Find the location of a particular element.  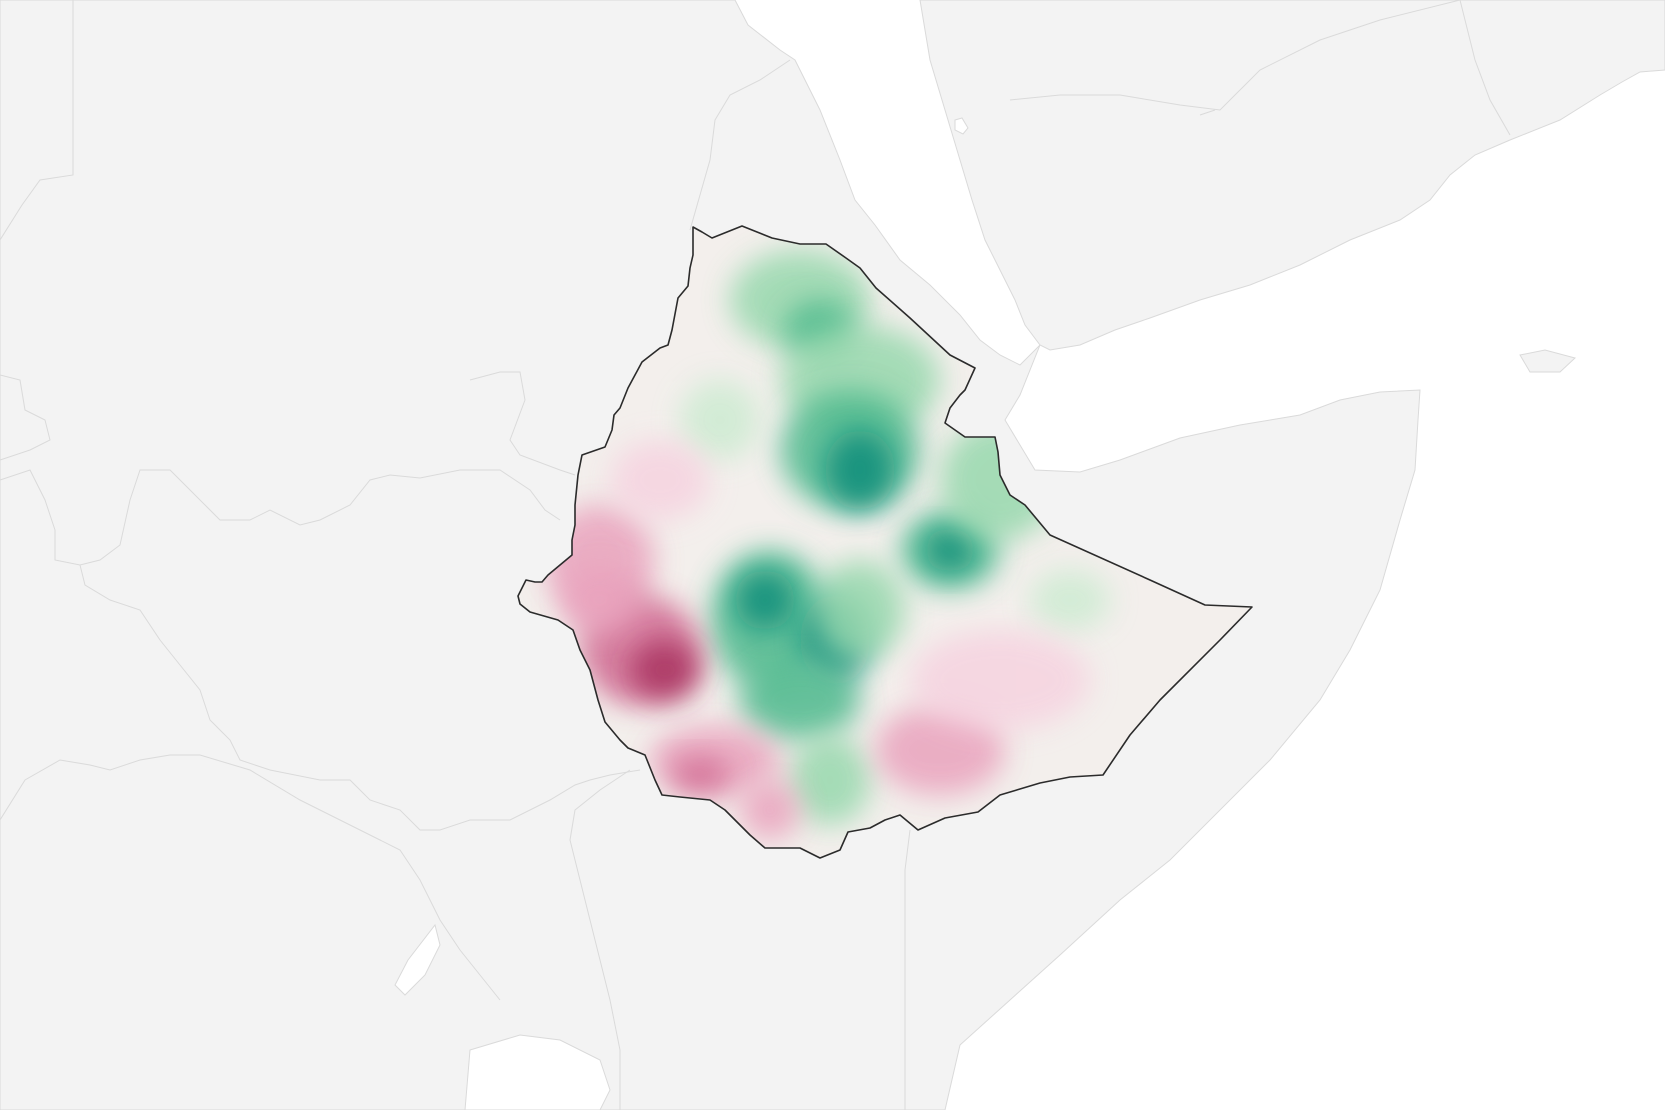

lake-turkana is located at coordinates (417, 959).